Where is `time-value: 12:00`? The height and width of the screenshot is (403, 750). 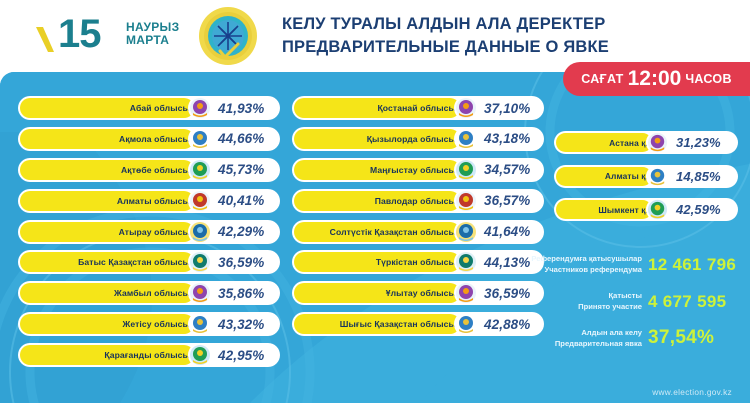 time-value: 12:00 is located at coordinates (654, 78).